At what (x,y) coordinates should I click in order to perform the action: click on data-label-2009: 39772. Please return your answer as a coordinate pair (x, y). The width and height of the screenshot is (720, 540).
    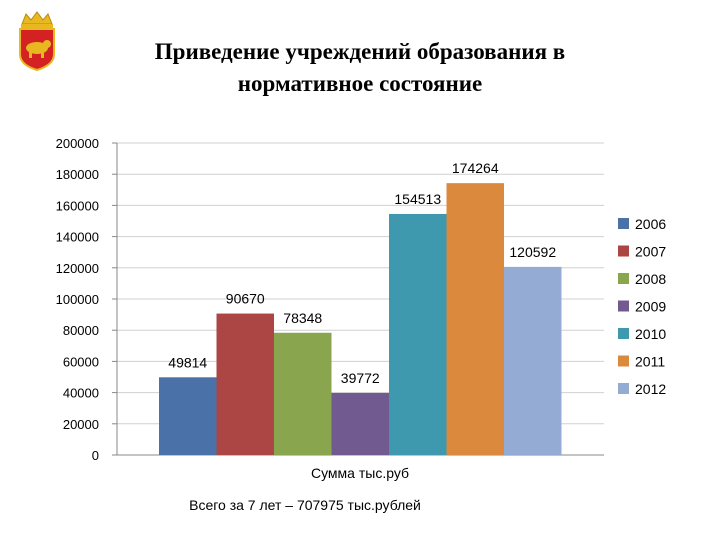
    Looking at the image, I should click on (360, 378).